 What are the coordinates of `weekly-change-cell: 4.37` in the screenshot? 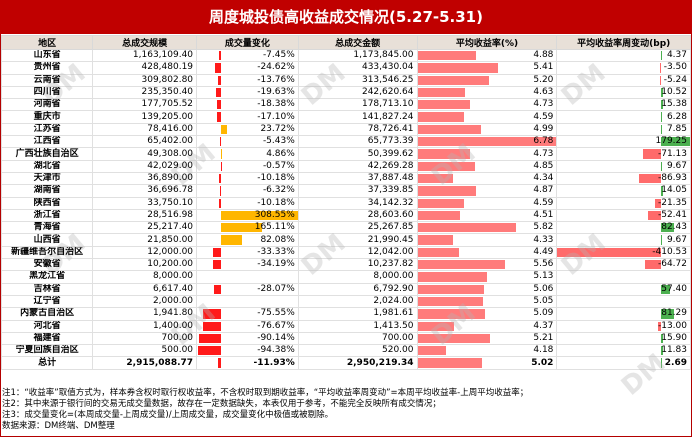 It's located at (623, 55).